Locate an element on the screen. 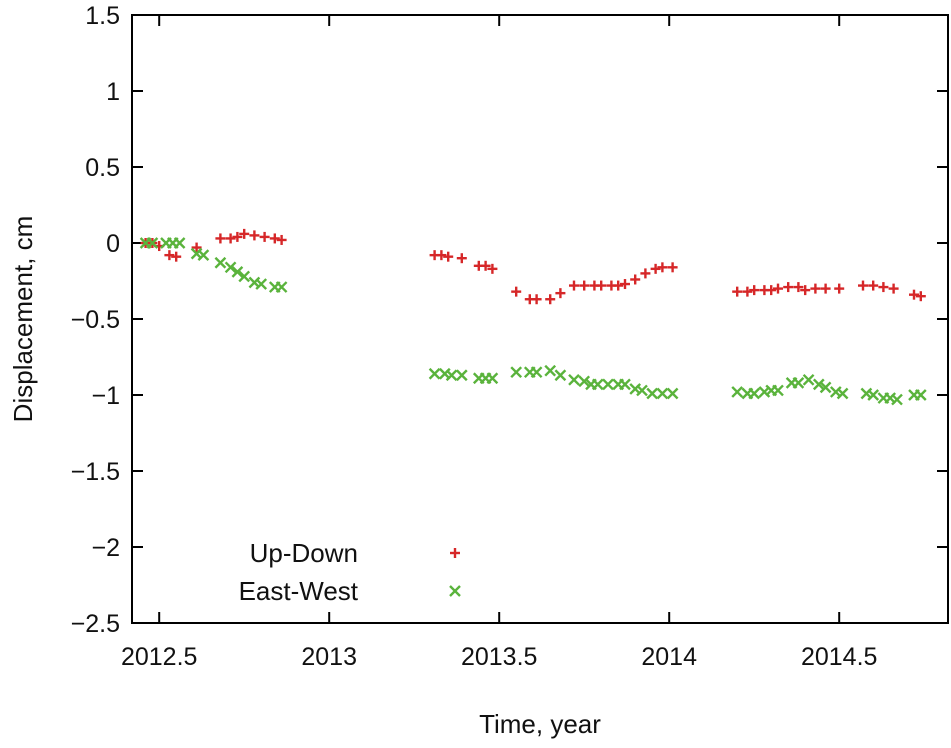 This screenshot has width=951, height=748. legend-label-up-down: Up-Down is located at coordinates (304, 553).